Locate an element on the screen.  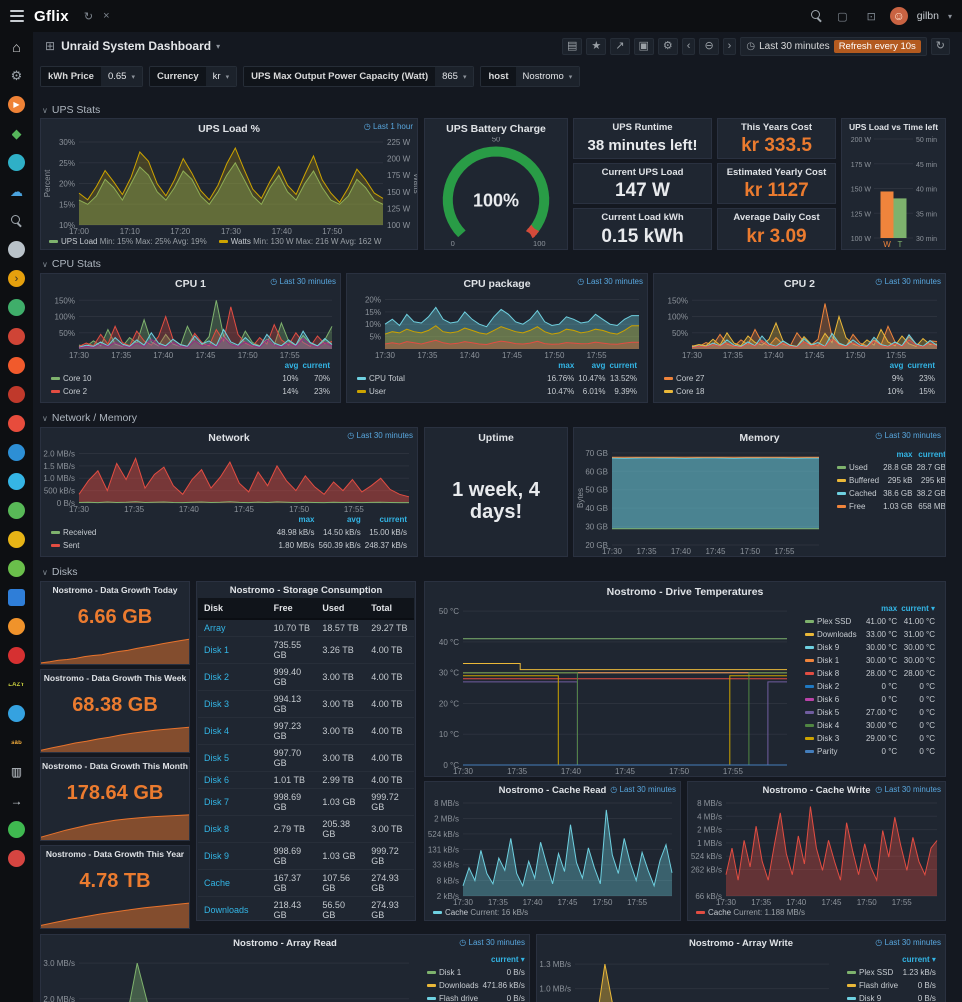
panel-title: Current Load kWh is located at coordinates (642, 217).